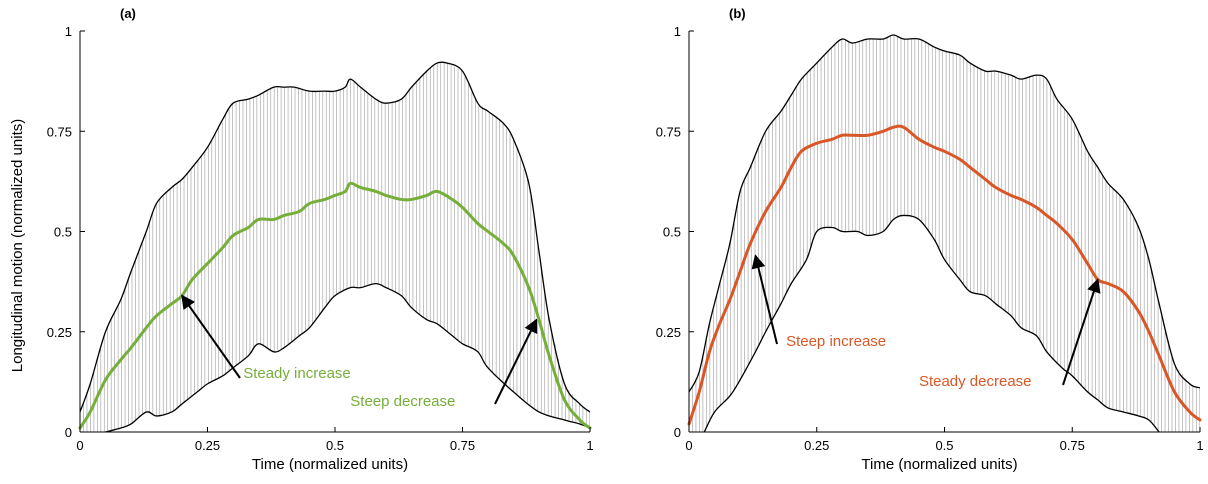 The width and height of the screenshot is (1208, 484). Describe the element at coordinates (402, 401) in the screenshot. I see `annotation-text: Steep decrease` at that location.